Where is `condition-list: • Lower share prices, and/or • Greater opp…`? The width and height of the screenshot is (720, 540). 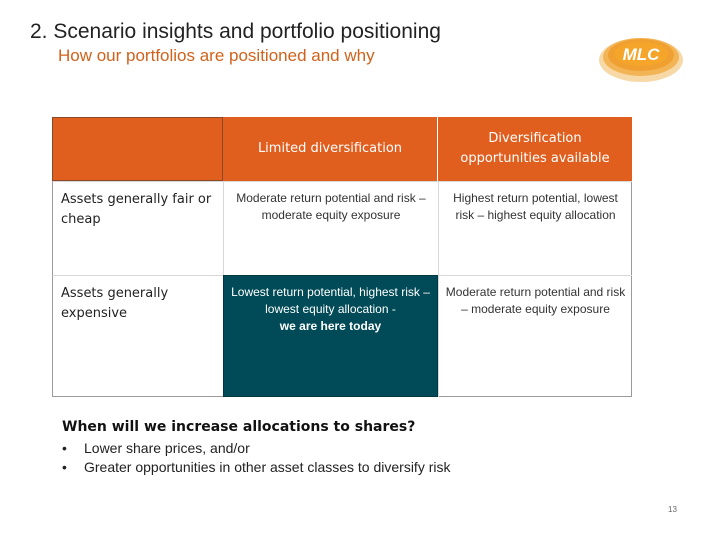
condition-list: • Lower share prices, and/or • Greater opp… is located at coordinates (256, 458).